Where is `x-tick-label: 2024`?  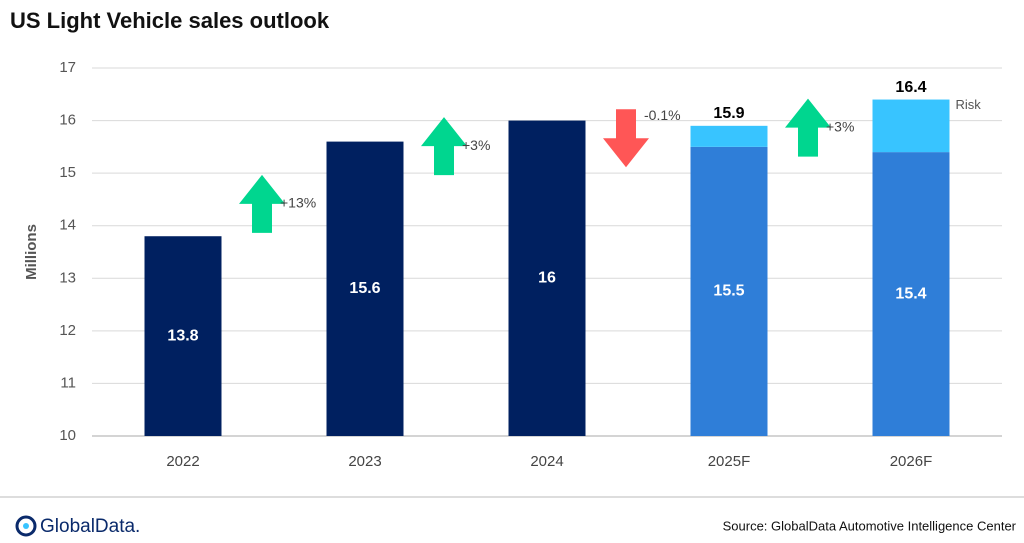 x-tick-label: 2024 is located at coordinates (546, 461).